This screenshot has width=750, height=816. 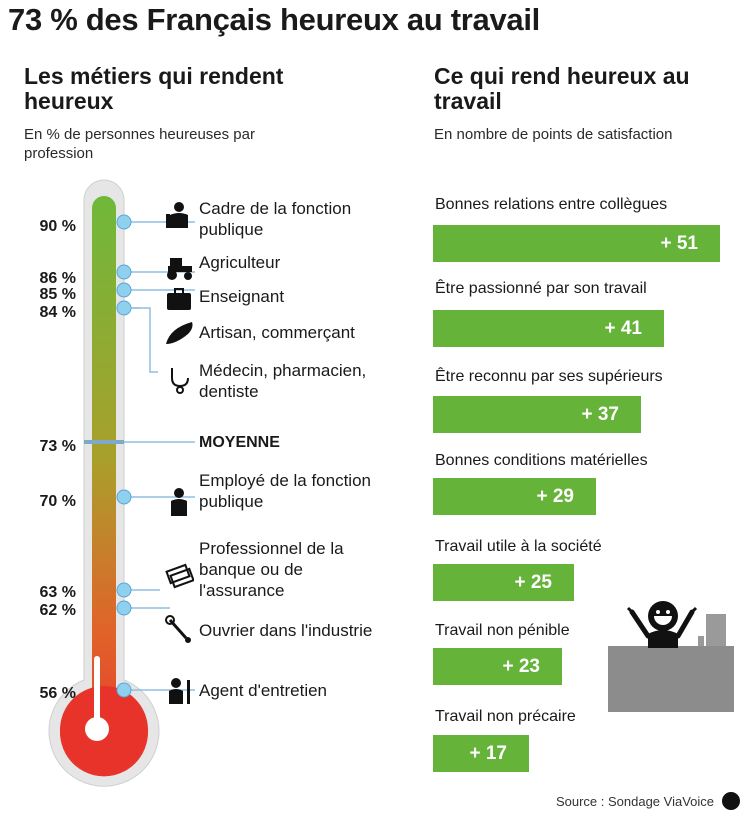 What do you see at coordinates (242, 296) in the screenshot?
I see `job-label: Enseignant` at bounding box center [242, 296].